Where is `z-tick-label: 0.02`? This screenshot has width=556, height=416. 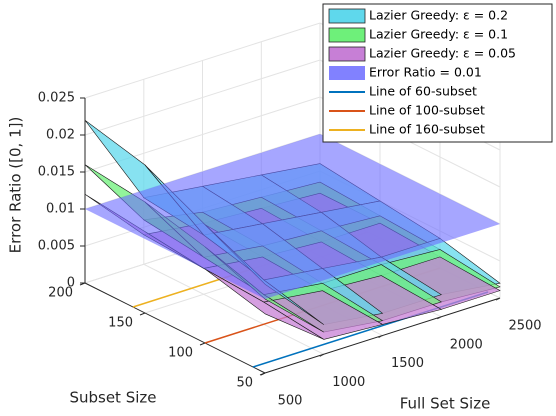 z-tick-label: 0.02 is located at coordinates (60, 135).